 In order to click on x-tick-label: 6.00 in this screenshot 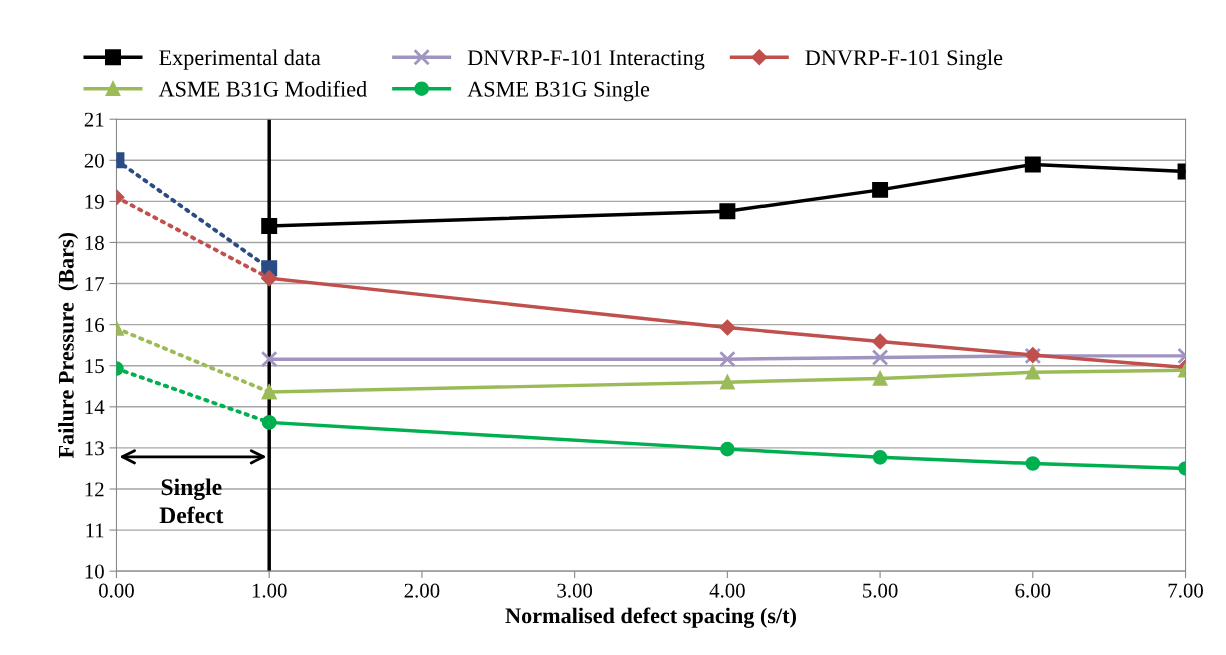, I will do `click(1033, 590)`.